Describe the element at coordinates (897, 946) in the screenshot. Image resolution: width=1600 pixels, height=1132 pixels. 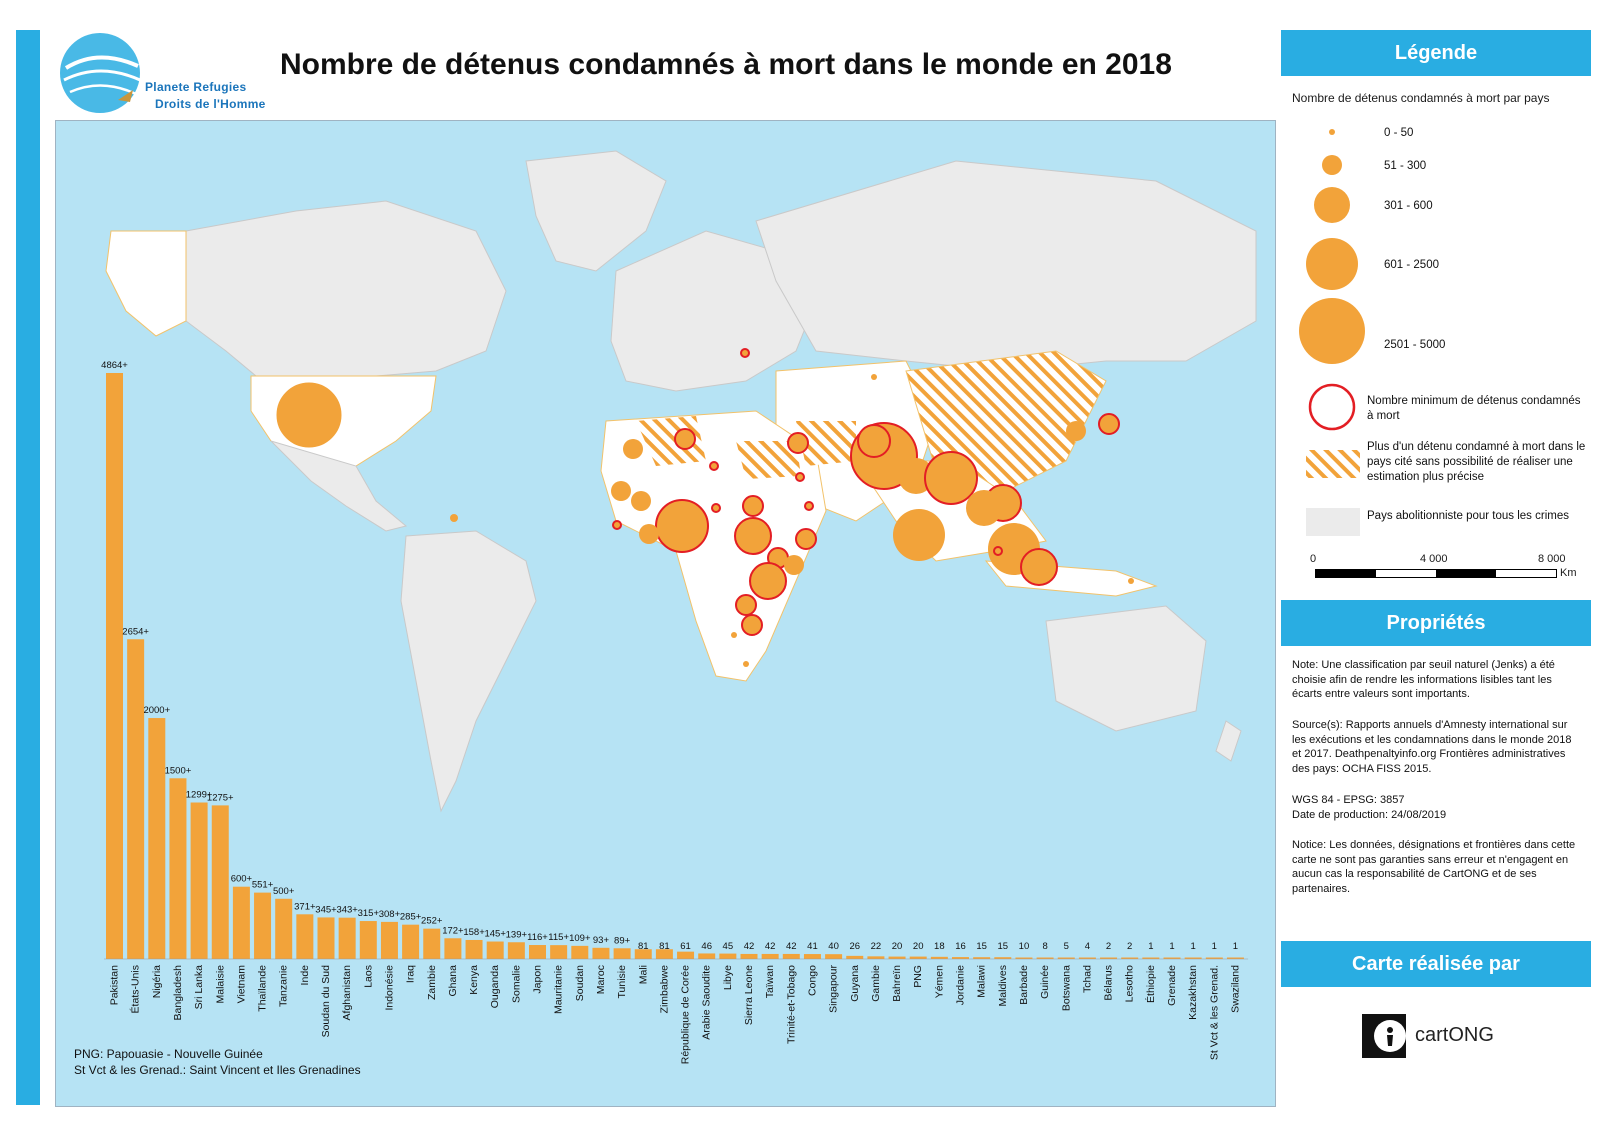
I see `bar-value-label-37: 20` at that location.